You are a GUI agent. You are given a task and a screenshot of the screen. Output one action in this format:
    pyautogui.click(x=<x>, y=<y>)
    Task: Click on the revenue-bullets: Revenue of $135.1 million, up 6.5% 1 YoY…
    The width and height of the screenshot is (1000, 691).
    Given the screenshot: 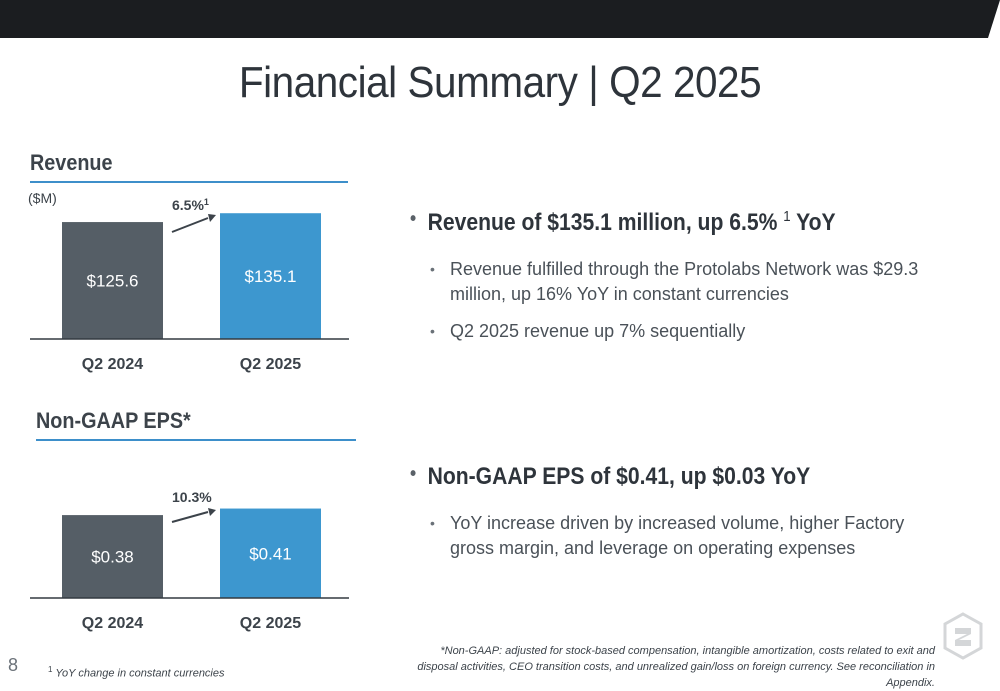 What is the action you would take?
    pyautogui.click(x=690, y=276)
    